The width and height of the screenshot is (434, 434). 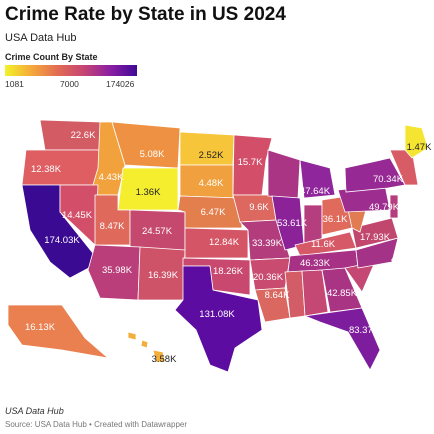 What do you see at coordinates (292, 223) in the screenshot?
I see `label-il: 53.61K` at bounding box center [292, 223].